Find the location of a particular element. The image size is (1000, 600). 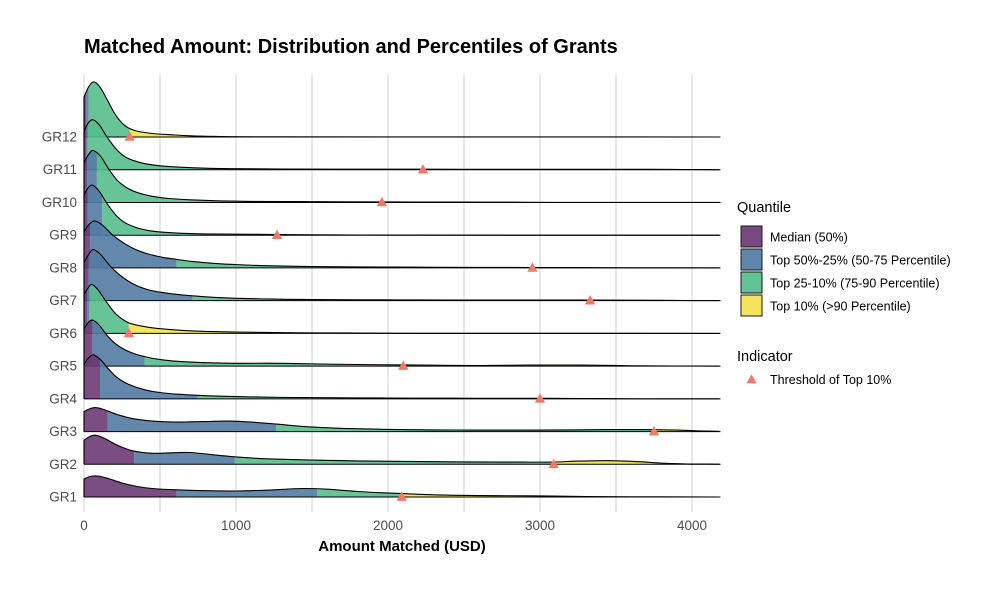

ridge-GR11-top10 is located at coordinates (571, 169).